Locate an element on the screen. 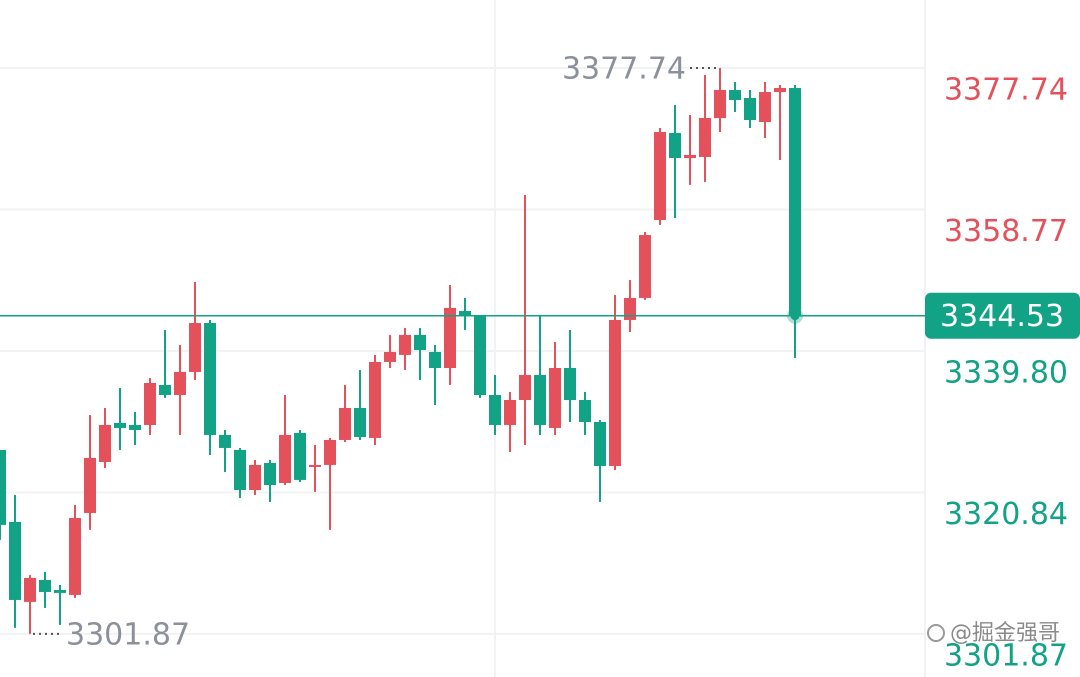 This screenshot has width=1080, height=677. last-price-label: 3344.53 is located at coordinates (1002, 316).